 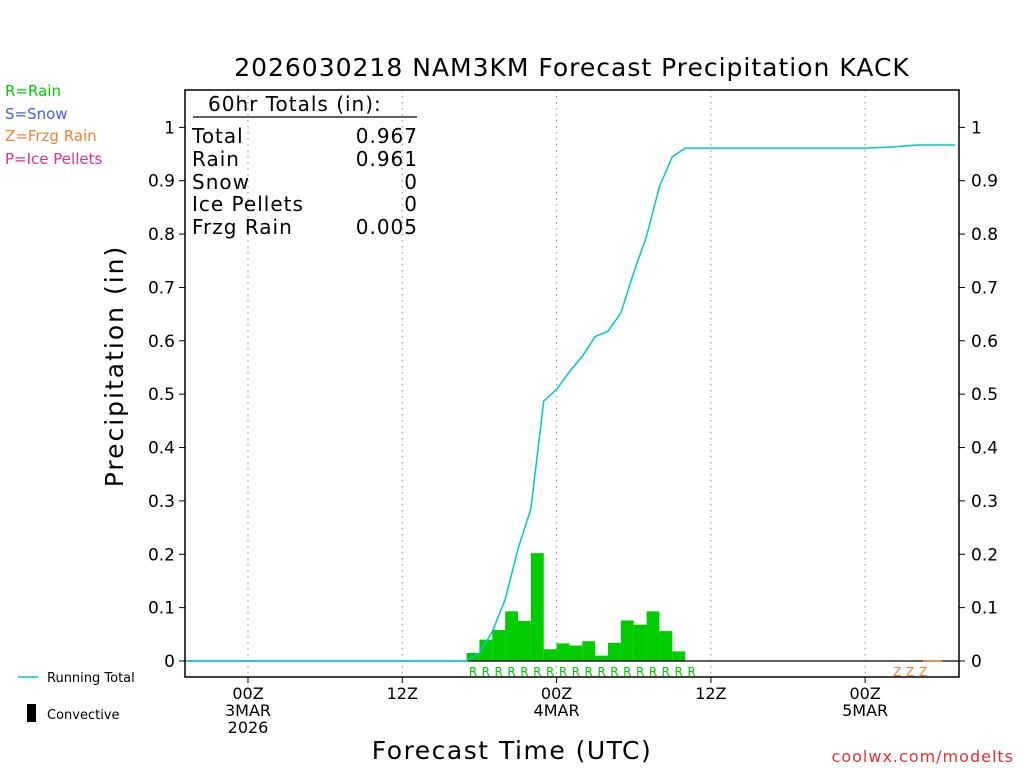 What do you see at coordinates (247, 693) in the screenshot?
I see `x-tick-label-0-0: 00Z` at bounding box center [247, 693].